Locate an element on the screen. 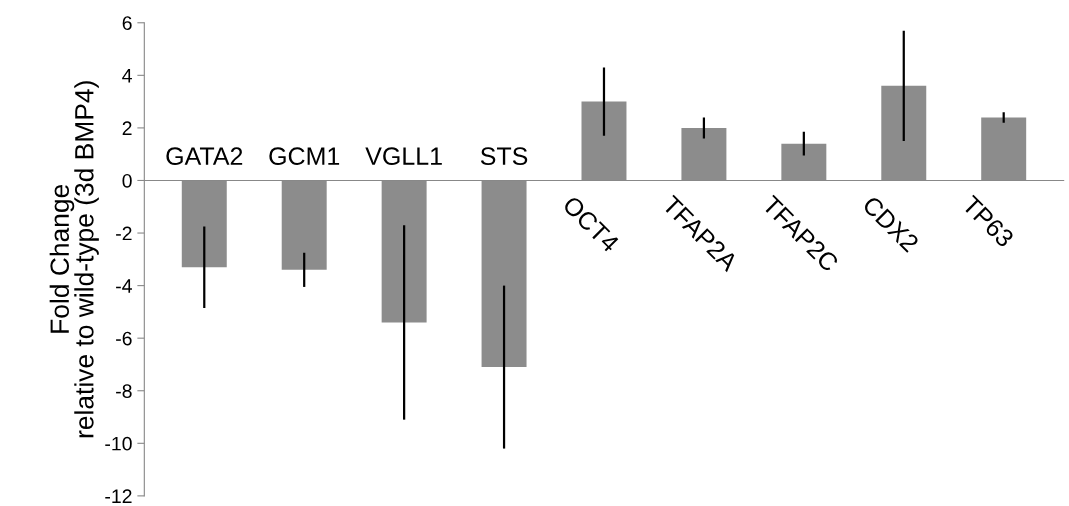 Image resolution: width=1069 pixels, height=506 pixels. x-tick-label: GATA2 is located at coordinates (204, 156).